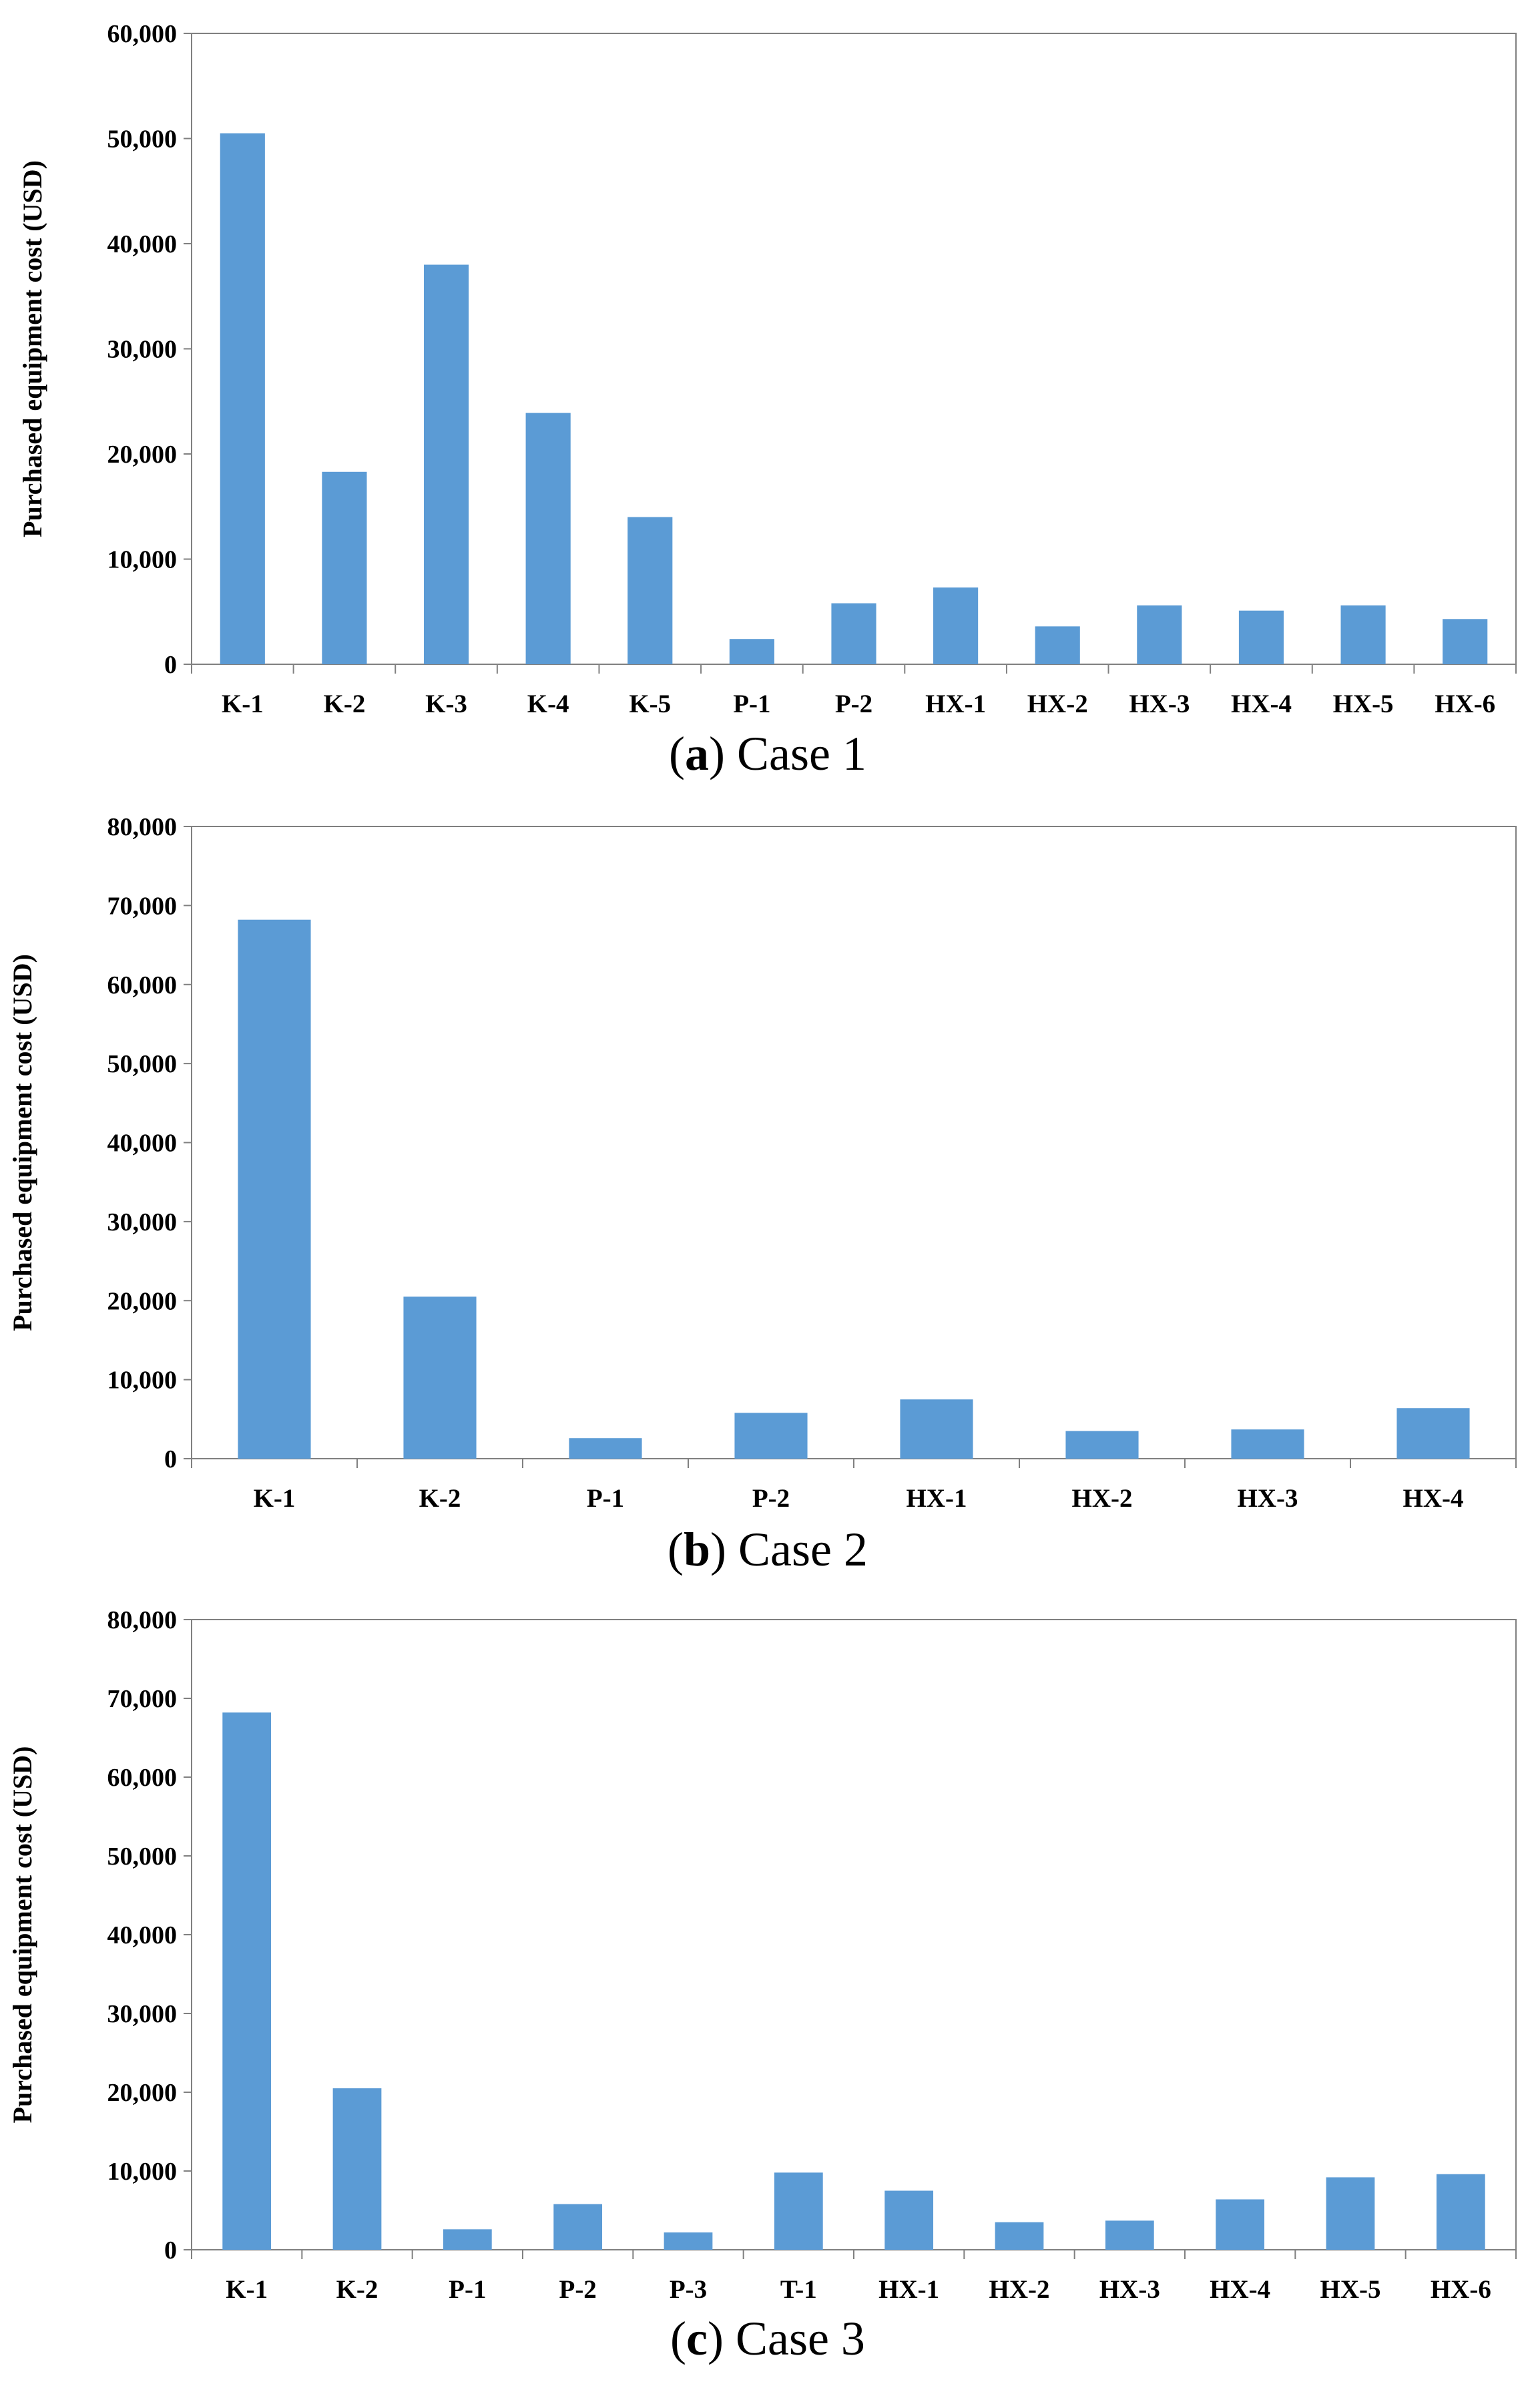 The height and width of the screenshot is (2408, 1536). Describe the element at coordinates (548, 704) in the screenshot. I see `x-tick-label: K-4` at that location.